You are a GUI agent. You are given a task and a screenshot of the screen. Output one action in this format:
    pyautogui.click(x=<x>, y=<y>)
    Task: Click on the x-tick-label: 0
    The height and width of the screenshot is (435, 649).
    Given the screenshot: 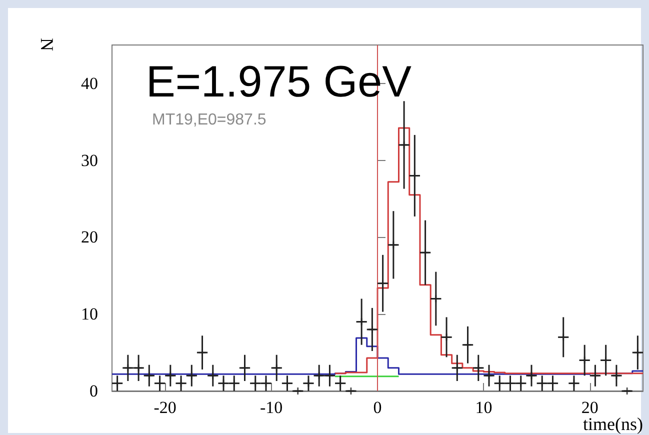 What is the action you would take?
    pyautogui.click(x=377, y=407)
    